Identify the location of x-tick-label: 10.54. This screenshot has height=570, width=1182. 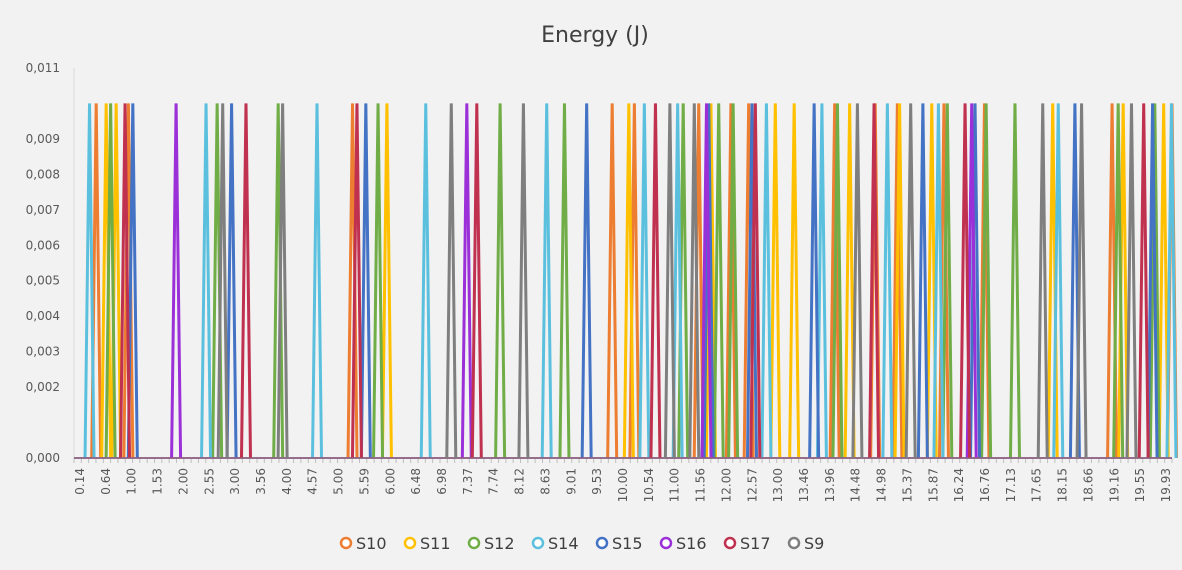
(649, 485).